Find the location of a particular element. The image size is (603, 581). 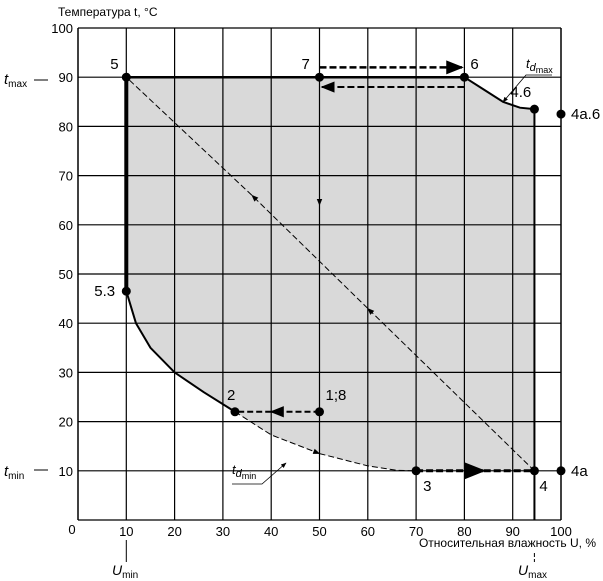

y-axis-label: Температура t, °C is located at coordinates (108, 12).